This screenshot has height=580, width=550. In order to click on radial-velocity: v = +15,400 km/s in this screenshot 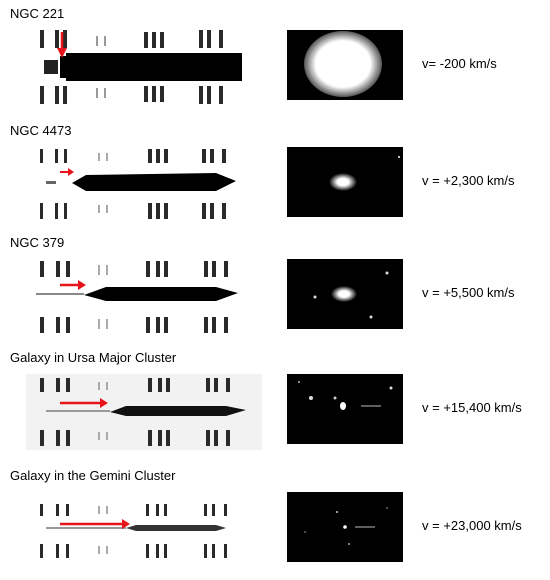, I will do `click(472, 407)`.